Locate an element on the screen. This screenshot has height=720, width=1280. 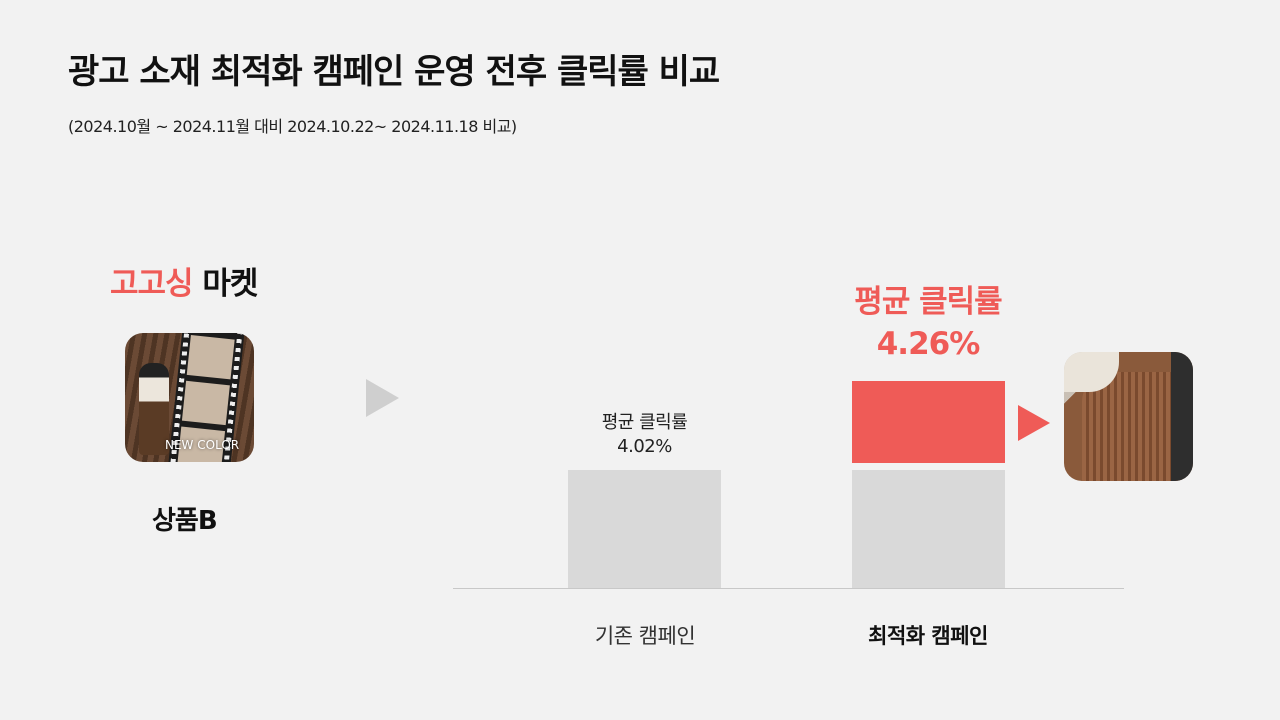
product-thumbnail-after is located at coordinates (1128, 416).